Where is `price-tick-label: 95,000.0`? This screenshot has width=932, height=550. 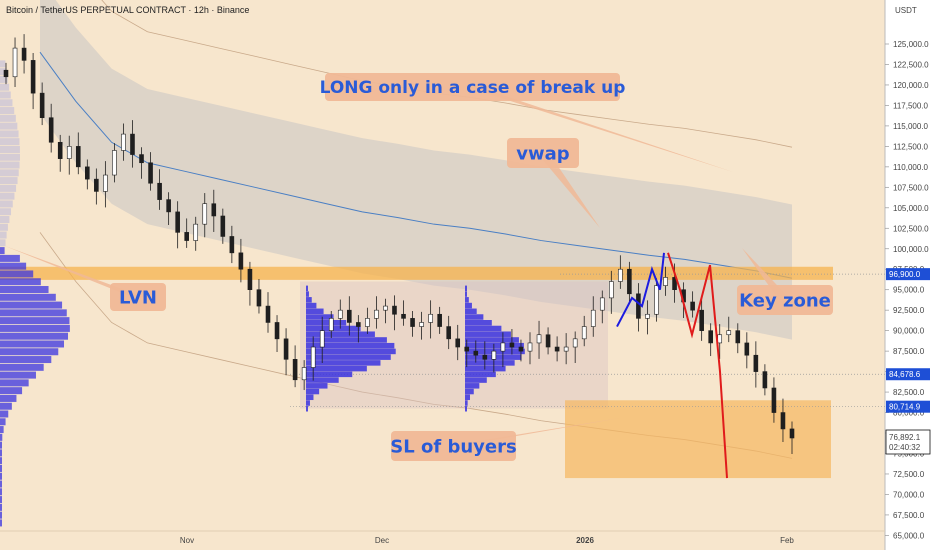
price-tick-label: 95,000.0 is located at coordinates (909, 290).